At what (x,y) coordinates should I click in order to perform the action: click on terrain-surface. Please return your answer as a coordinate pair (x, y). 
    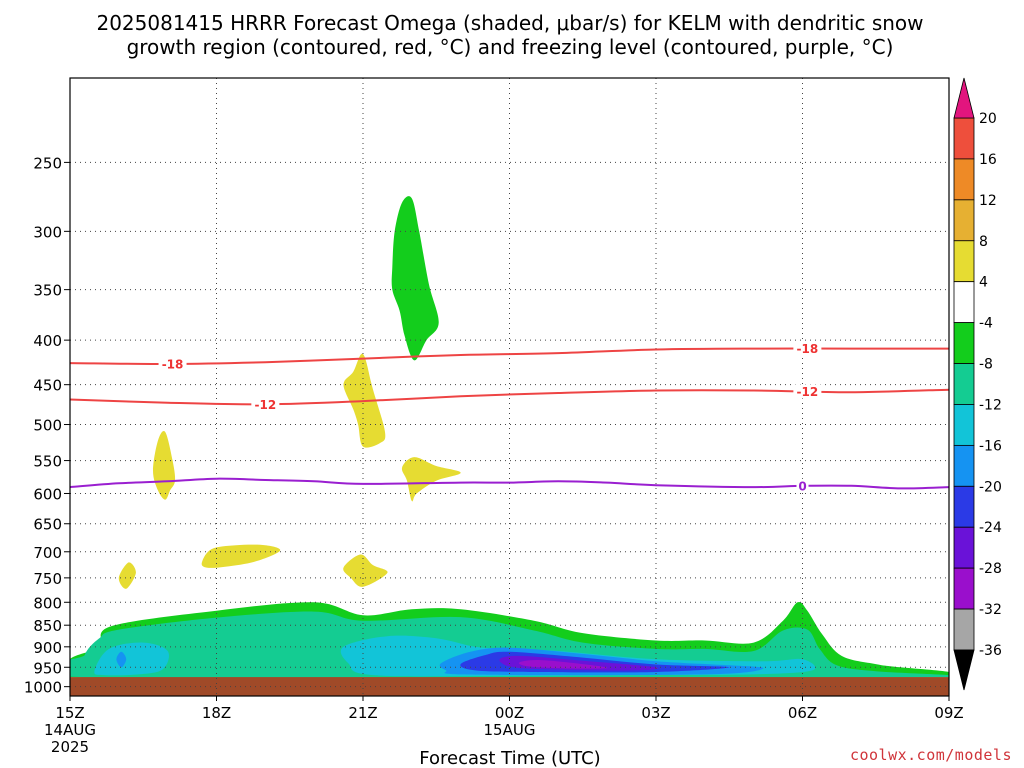
    Looking at the image, I should click on (509, 686).